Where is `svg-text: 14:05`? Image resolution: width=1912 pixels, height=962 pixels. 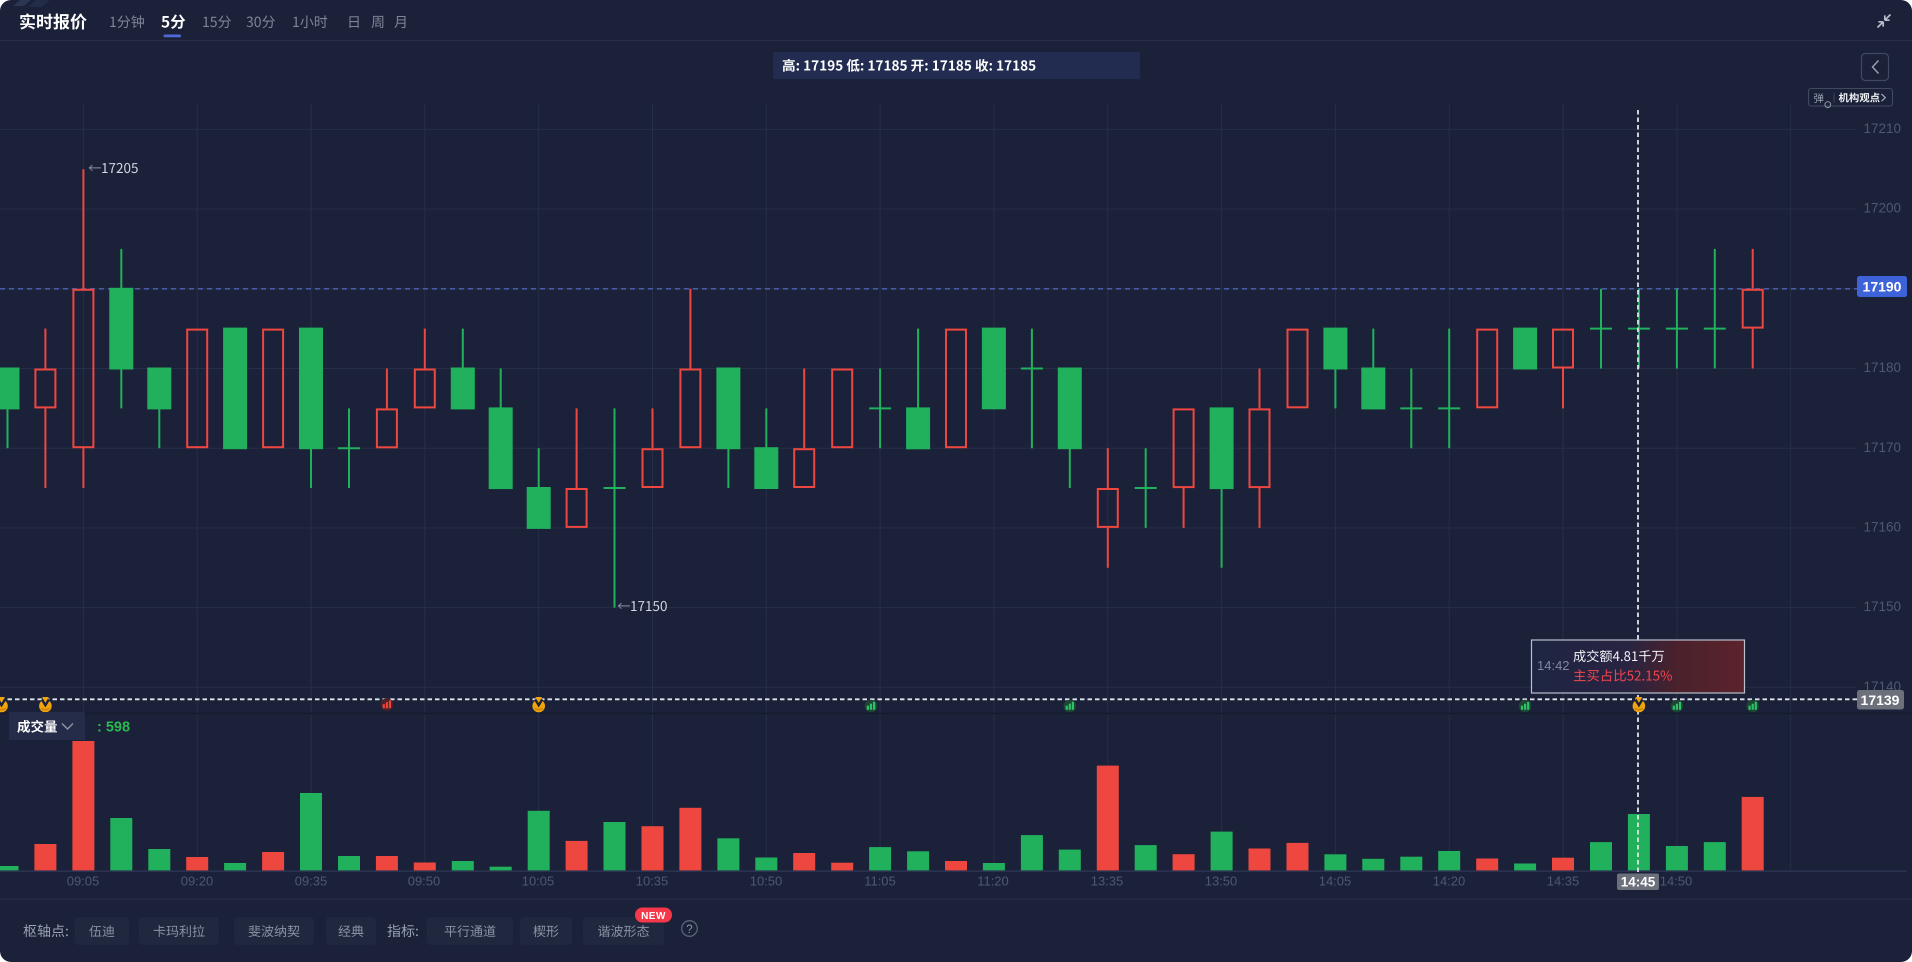 svg-text: 14:05 is located at coordinates (1335, 881).